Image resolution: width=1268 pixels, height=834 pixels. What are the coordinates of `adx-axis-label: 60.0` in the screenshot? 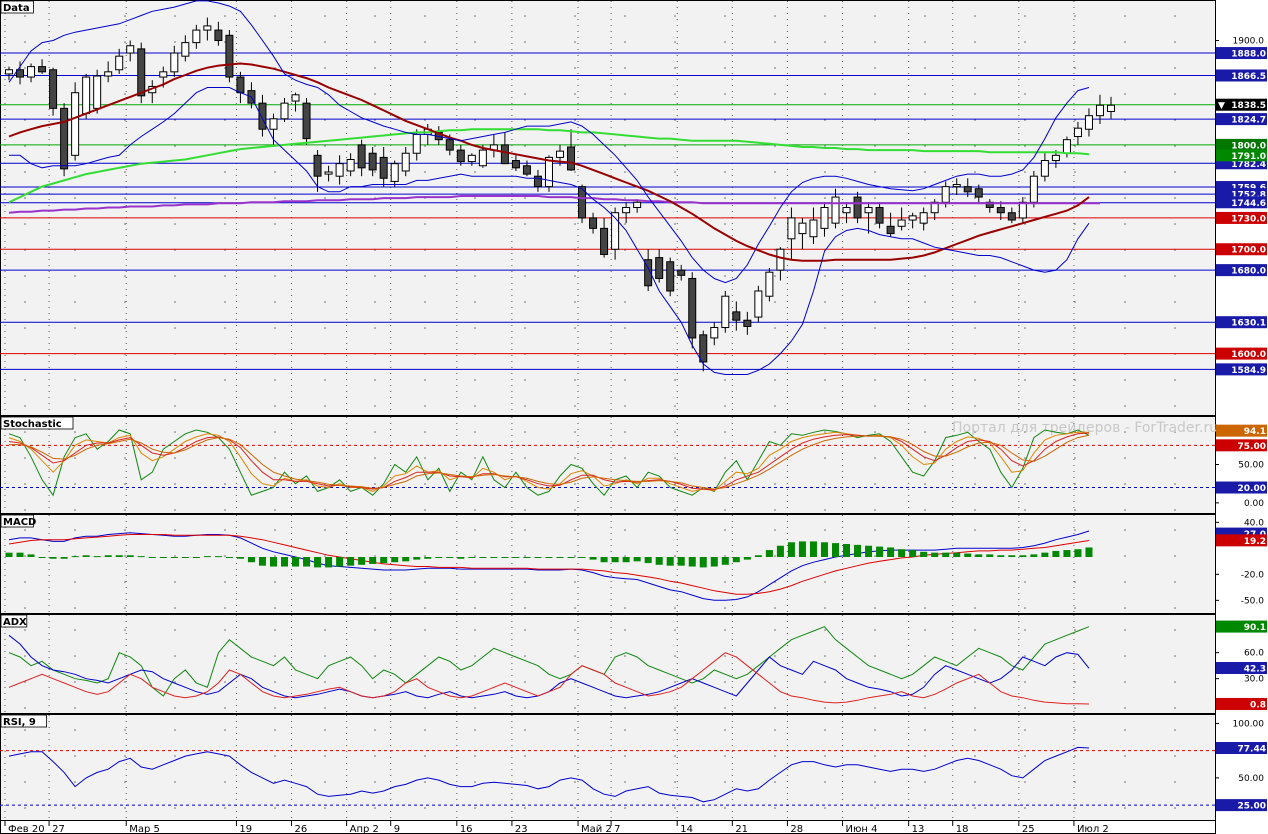 It's located at (1254, 654).